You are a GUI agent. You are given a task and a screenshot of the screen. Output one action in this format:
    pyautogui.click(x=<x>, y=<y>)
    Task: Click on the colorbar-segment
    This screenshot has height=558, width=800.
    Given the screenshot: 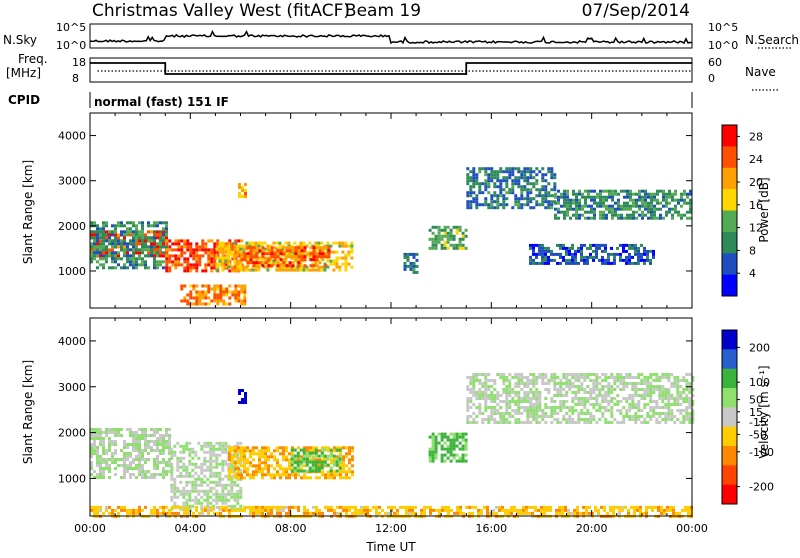 What is the action you would take?
    pyautogui.click(x=729, y=475)
    